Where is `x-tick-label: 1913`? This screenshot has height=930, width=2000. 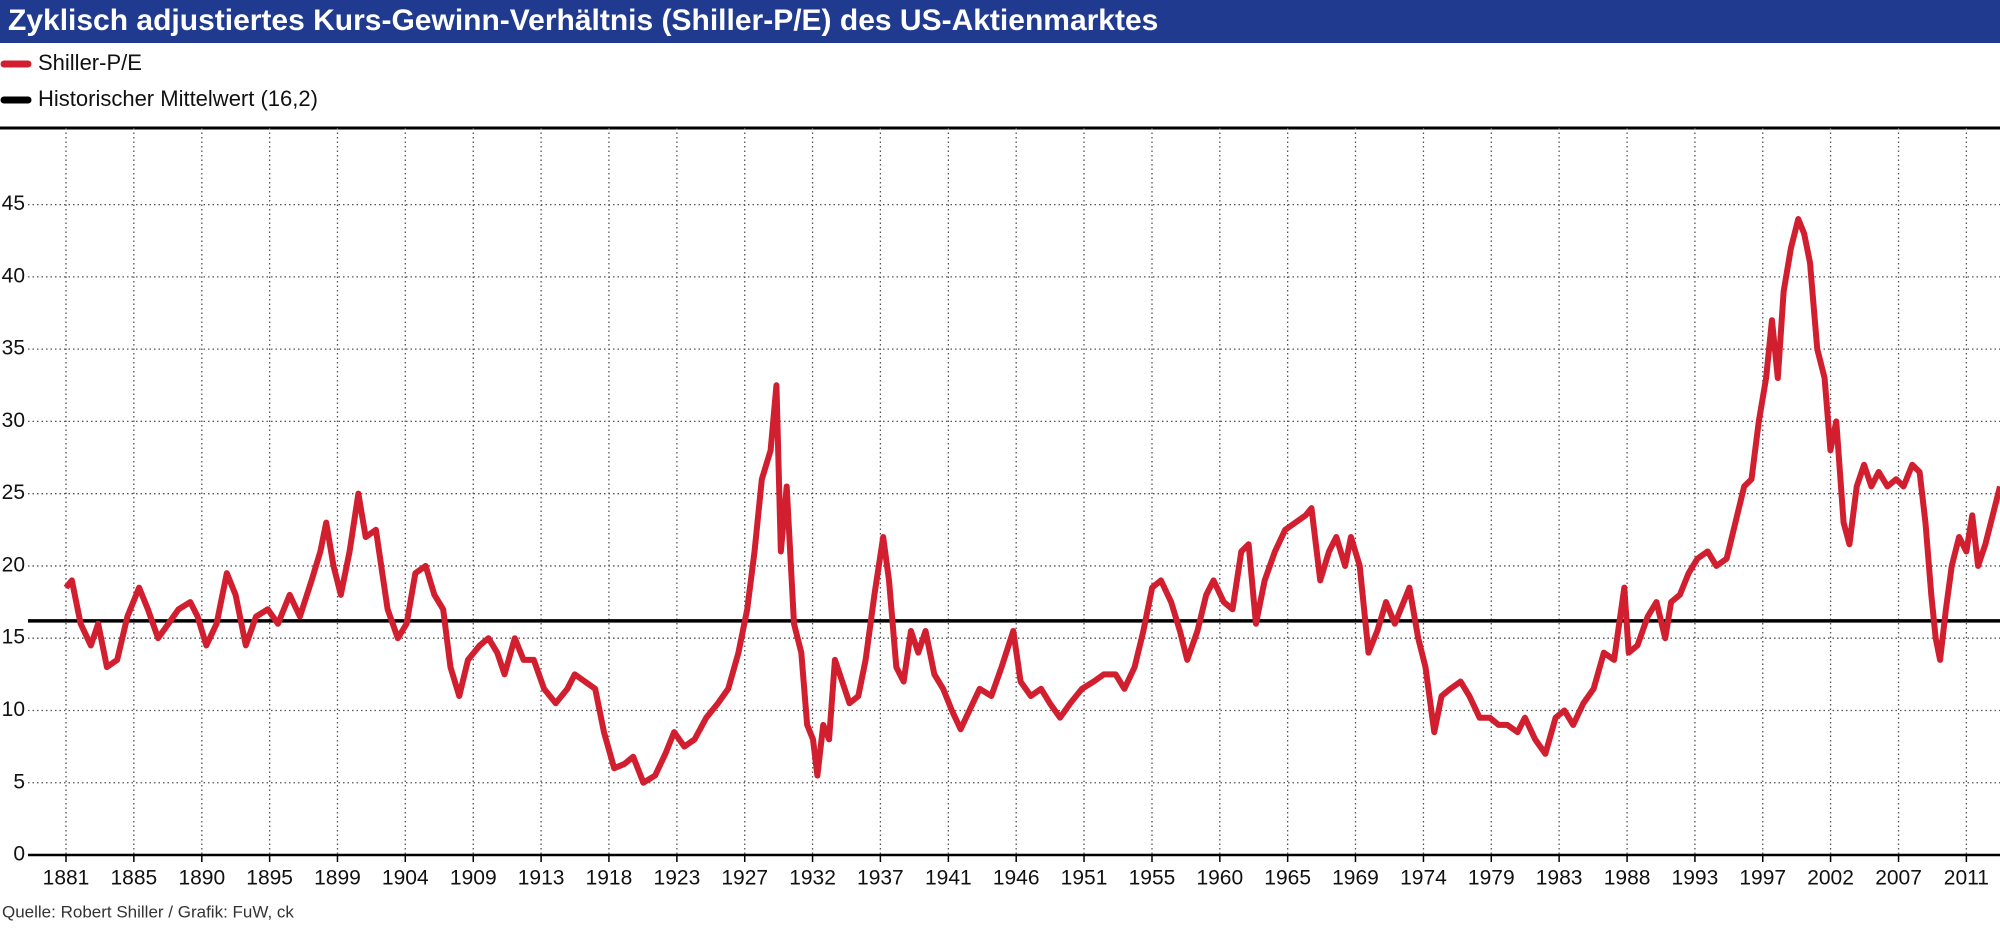 x-tick-label: 1913 is located at coordinates (541, 878).